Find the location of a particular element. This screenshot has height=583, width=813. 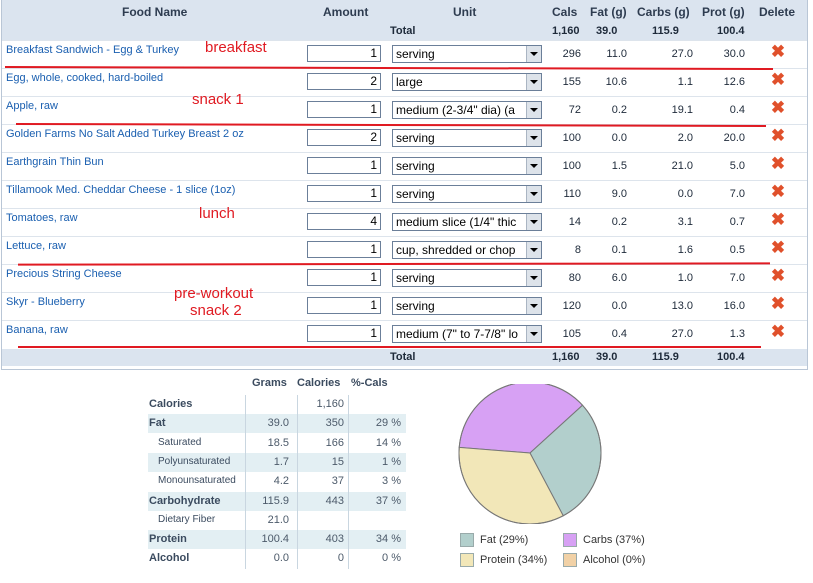

total-label: Total is located at coordinates (403, 357).